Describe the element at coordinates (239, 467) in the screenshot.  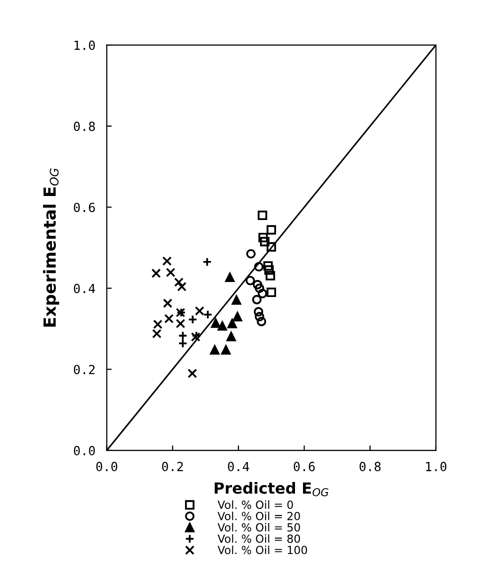
I see `x-tick-label: 0.4` at that location.